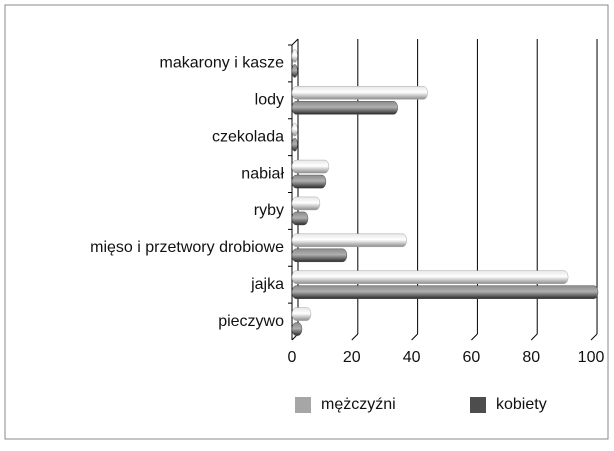  Describe the element at coordinates (412, 357) in the screenshot. I see `x-tick-label: 40` at that location.